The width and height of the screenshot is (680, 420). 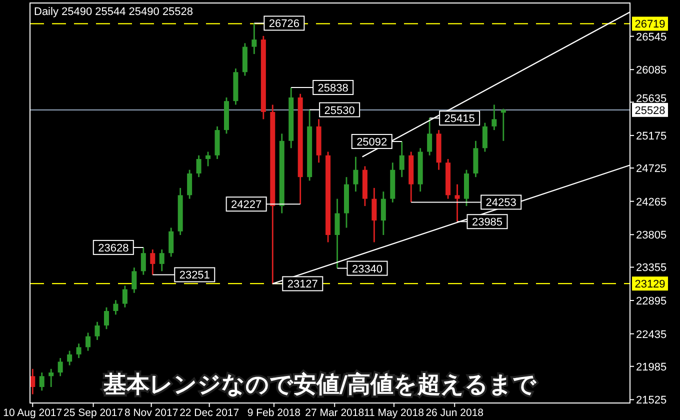 I want to click on ref-line-label: 23129, so click(x=650, y=284).